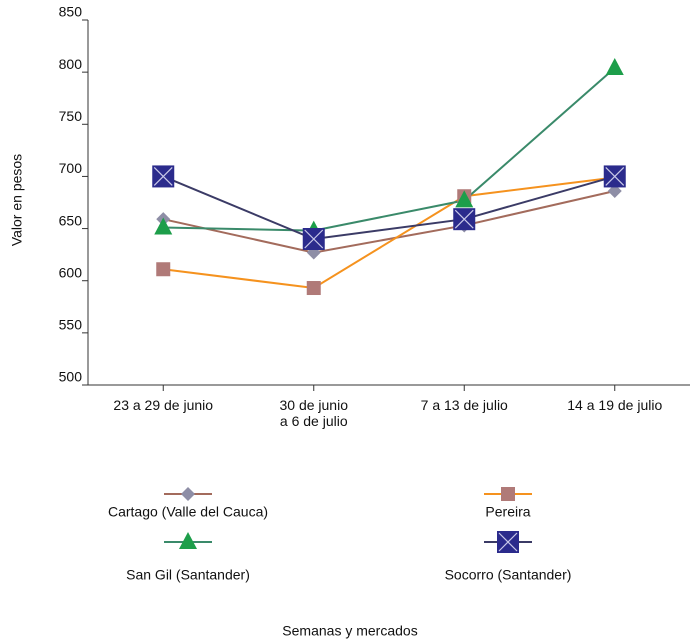 The height and width of the screenshot is (643, 700). What do you see at coordinates (71, 168) in the screenshot?
I see `y-tick-label: 700` at bounding box center [71, 168].